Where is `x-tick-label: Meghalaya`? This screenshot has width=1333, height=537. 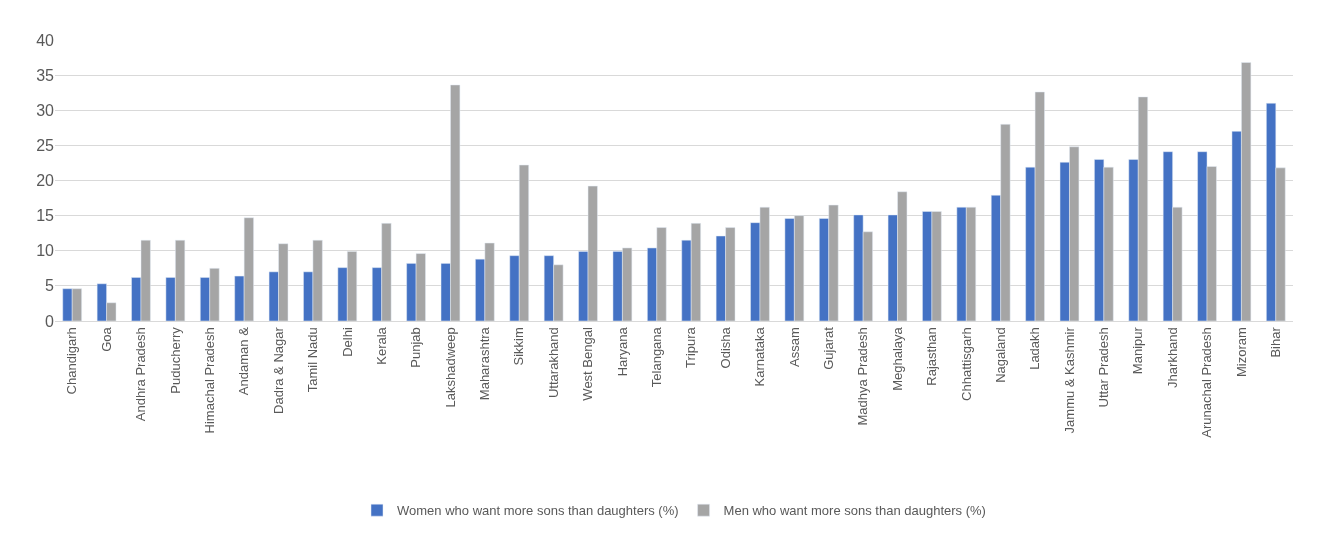
x-tick-label: Meghalaya is located at coordinates (897, 358).